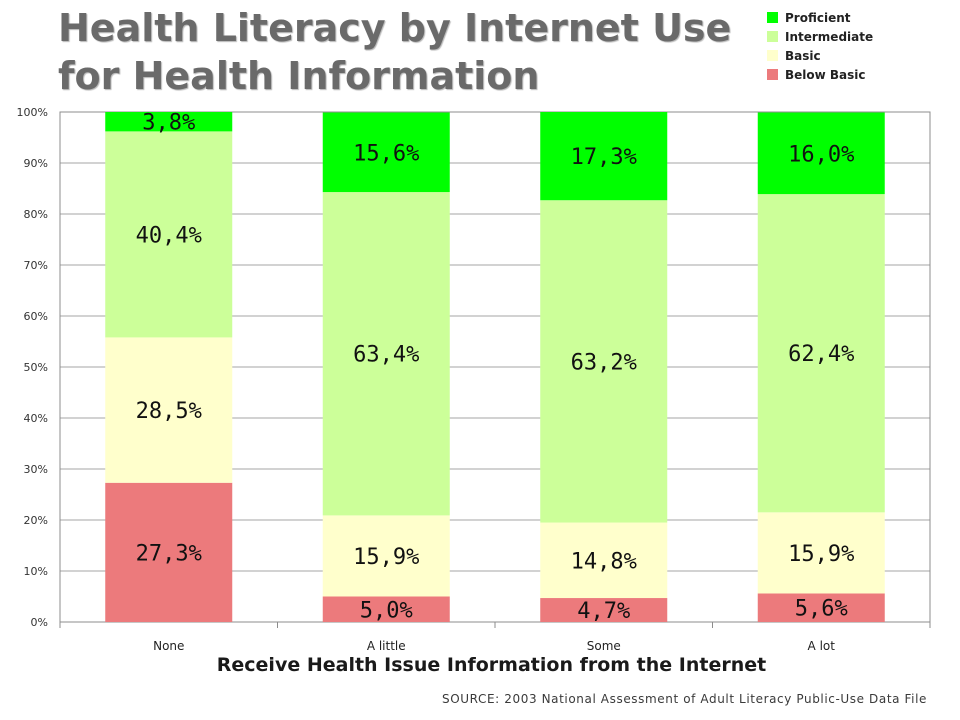  I want to click on y-tick-label: 20%, so click(36, 520).